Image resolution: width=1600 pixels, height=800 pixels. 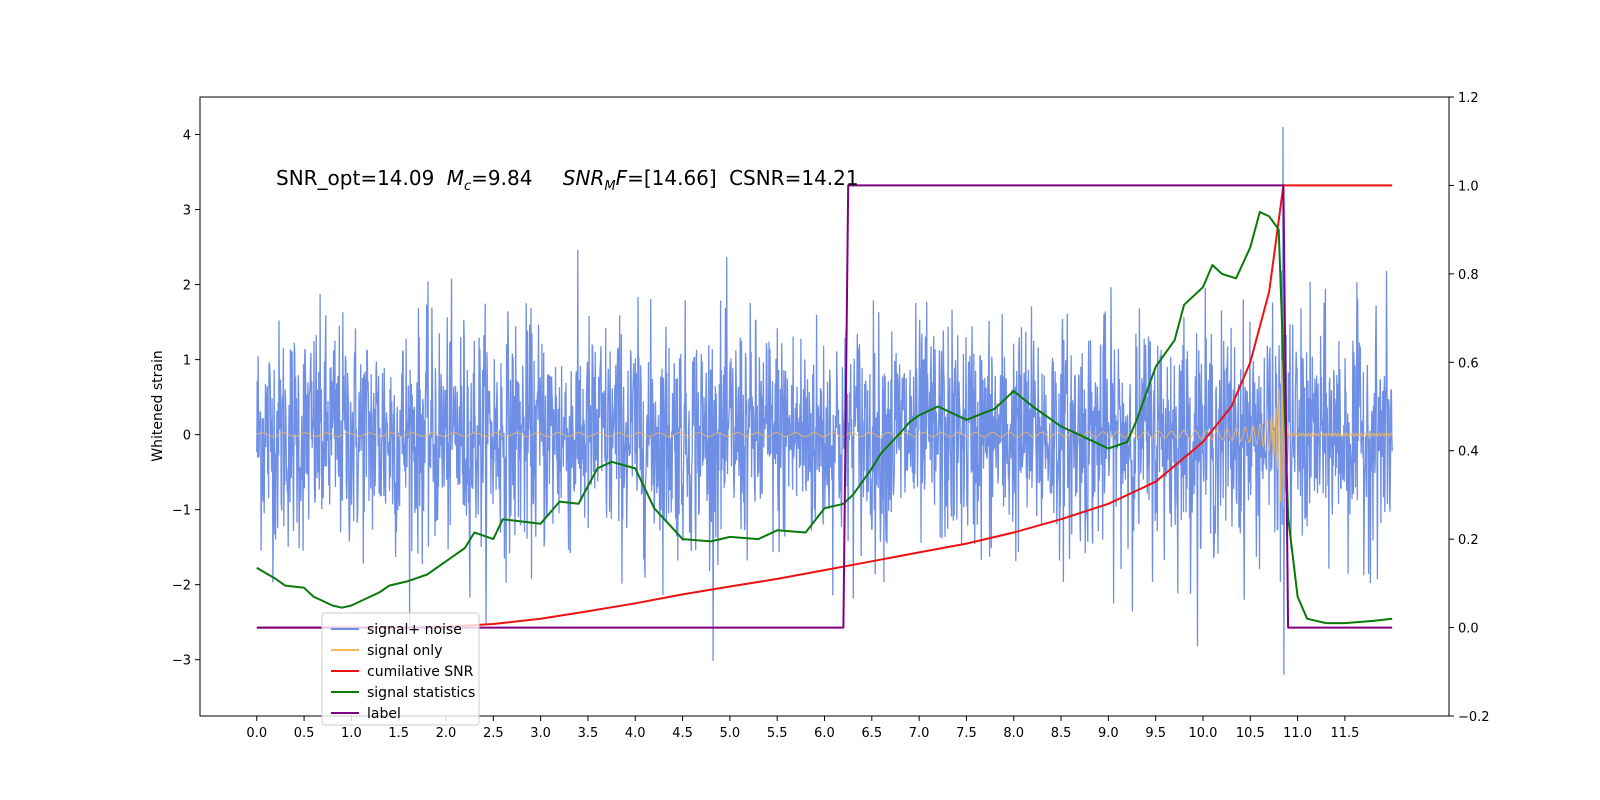 I want to click on csnr-text: CSNR=14.21, so click(x=794, y=178).